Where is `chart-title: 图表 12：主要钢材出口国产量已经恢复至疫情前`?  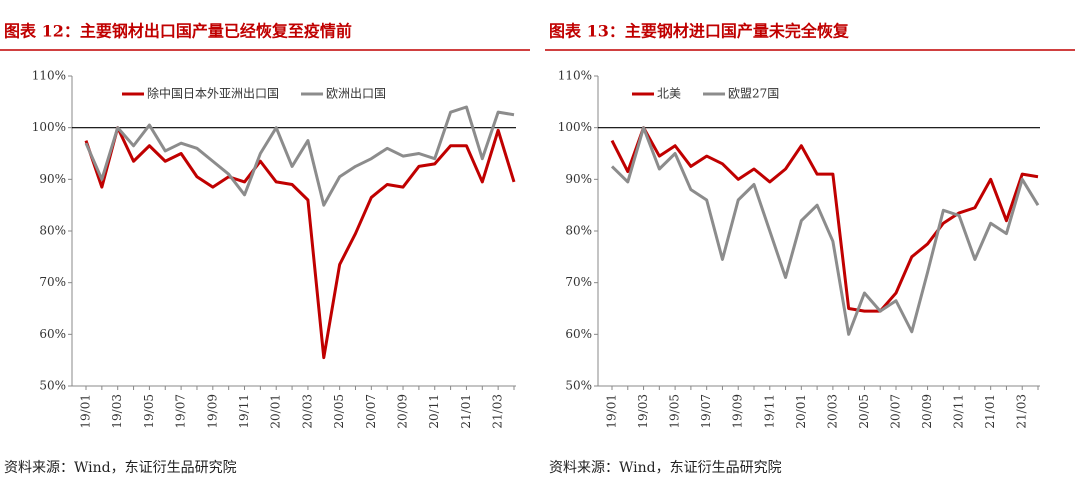 chart-title: 图表 12：主要钢材出口国产量已经恢复至疫情前 is located at coordinates (178, 31).